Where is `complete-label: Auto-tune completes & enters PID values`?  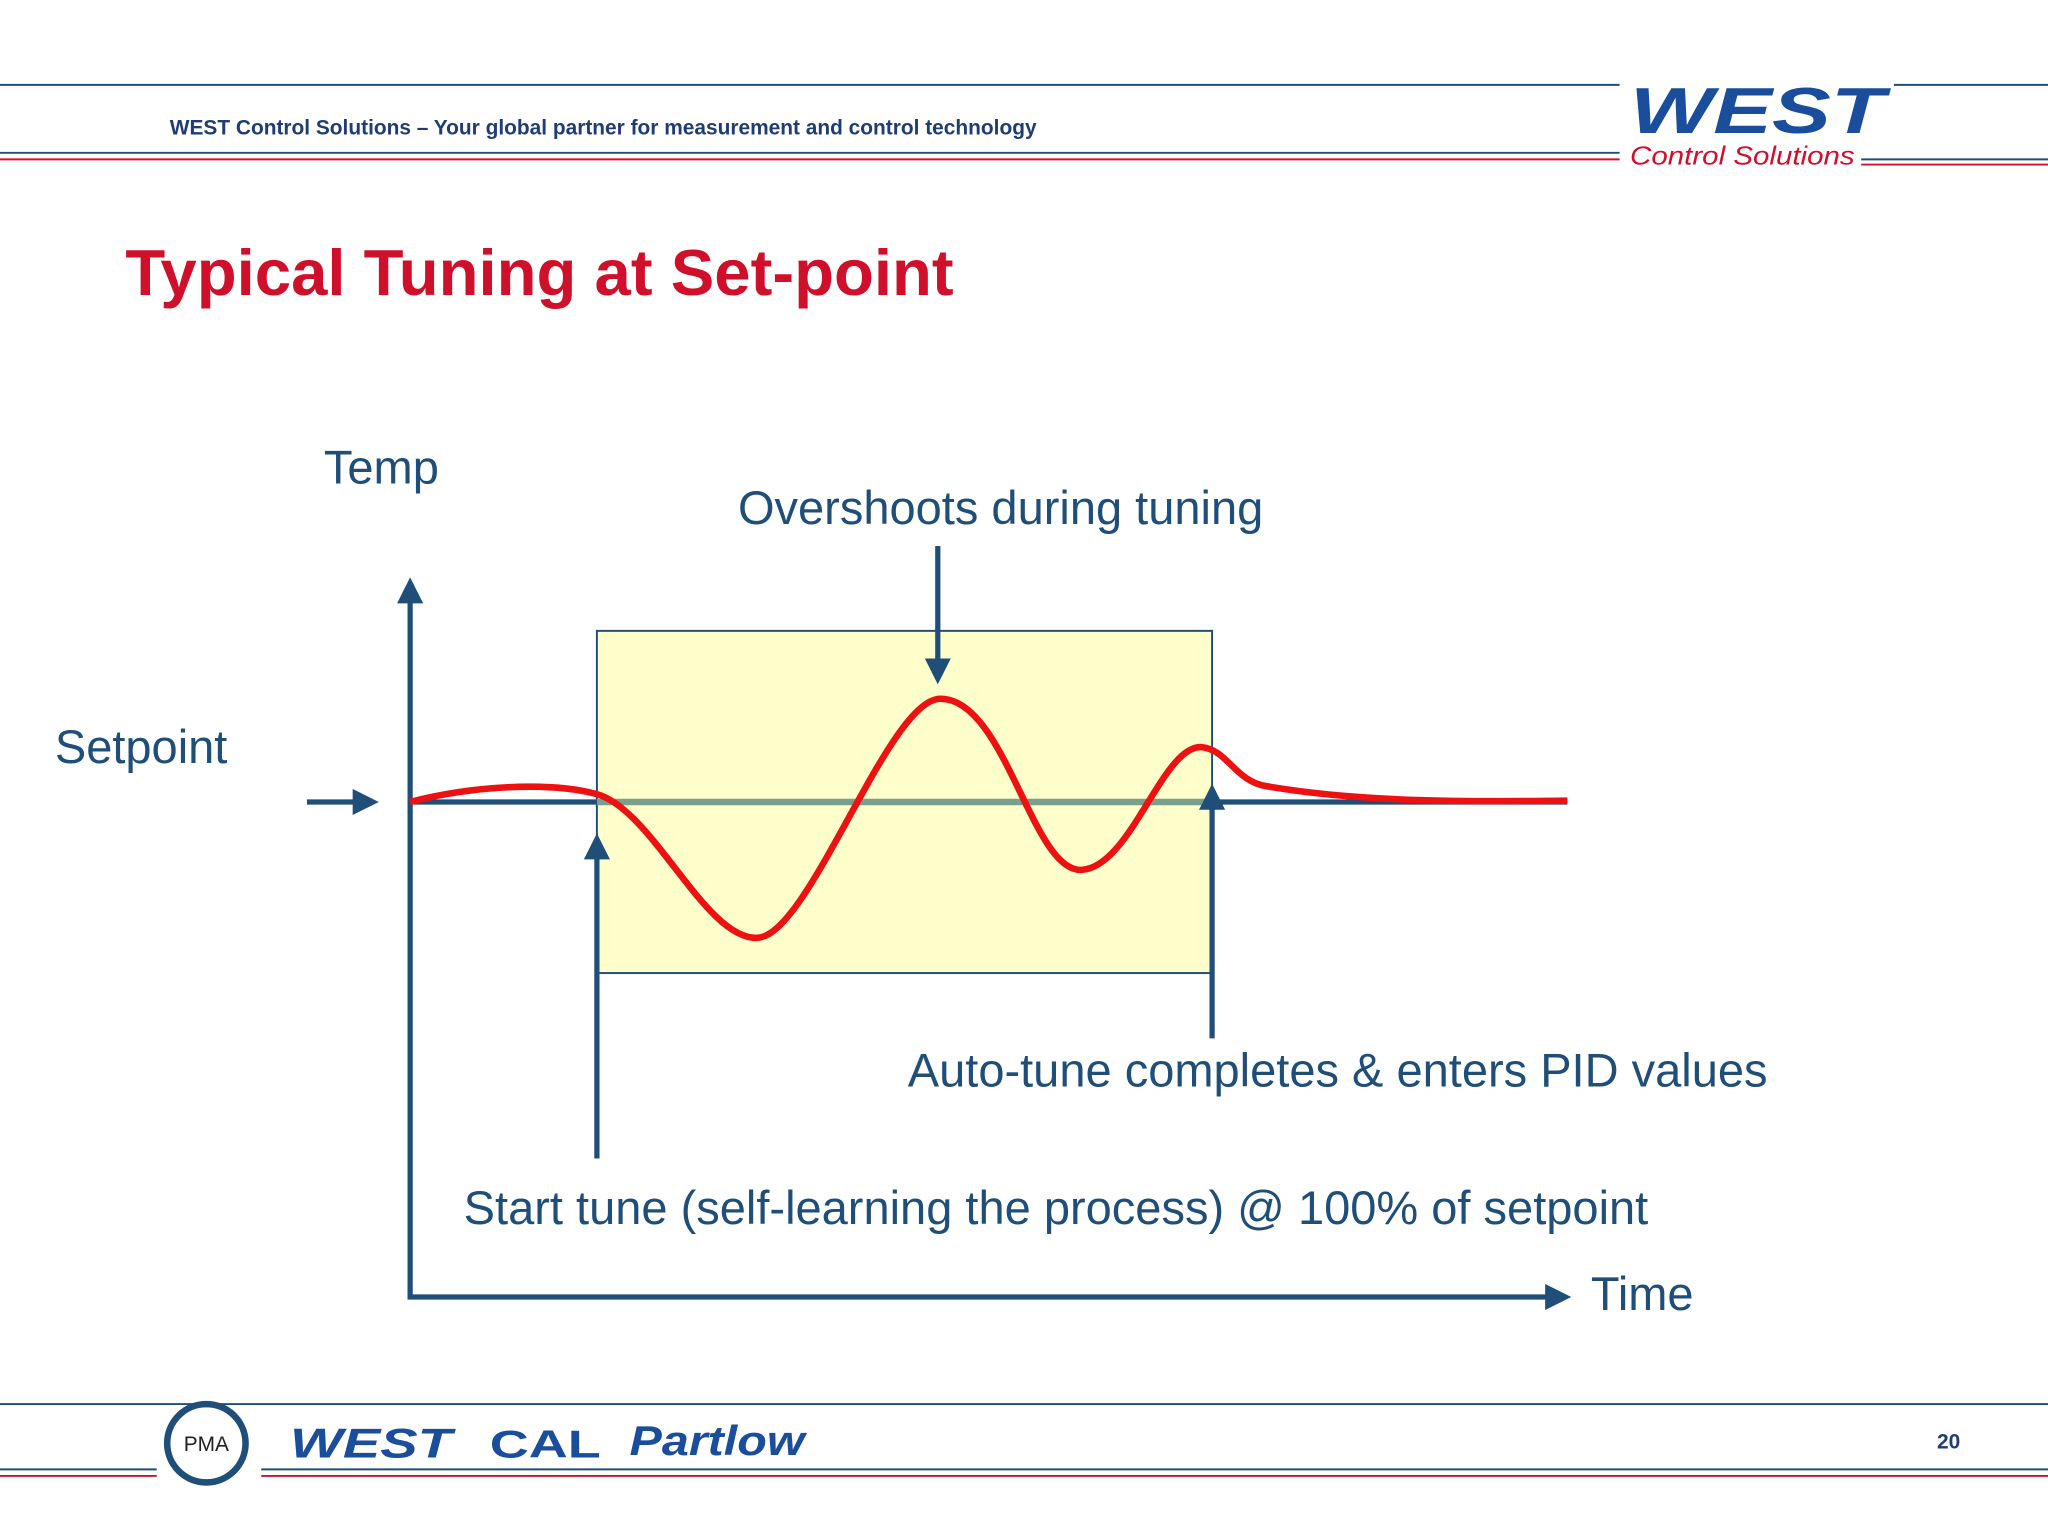 complete-label: Auto-tune completes & enters PID values is located at coordinates (1338, 1070).